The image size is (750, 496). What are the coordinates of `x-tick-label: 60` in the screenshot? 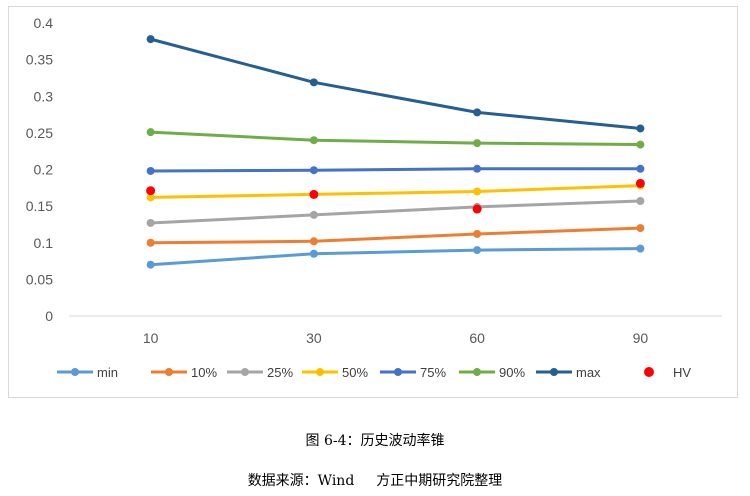 It's located at (477, 338).